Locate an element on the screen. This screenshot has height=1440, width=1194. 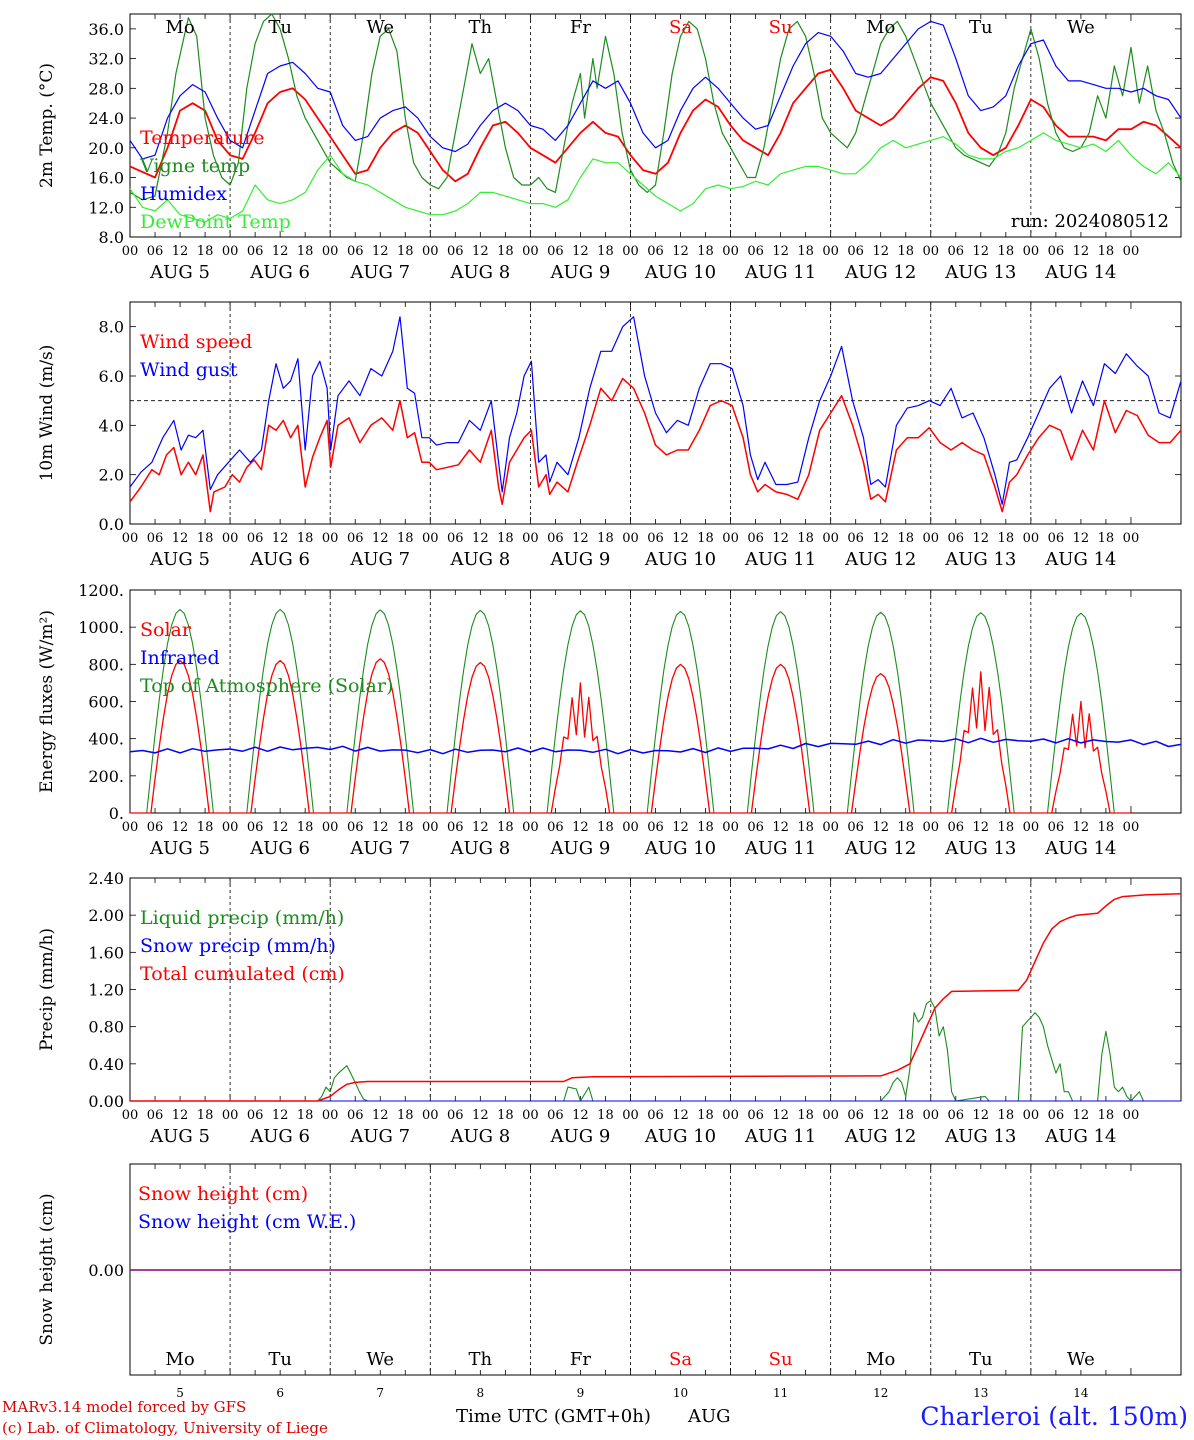
energy-legend-green: Top of Atmosphere (Solar) is located at coordinates (266, 686).